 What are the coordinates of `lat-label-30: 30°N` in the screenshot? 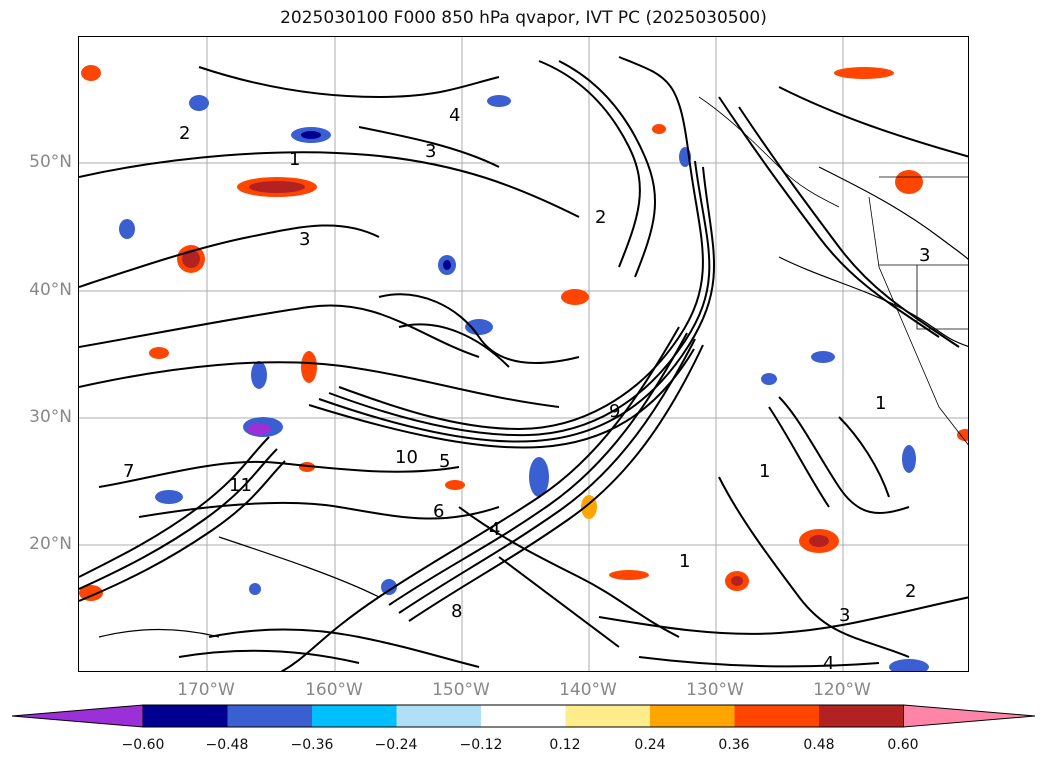 It's located at (50, 417).